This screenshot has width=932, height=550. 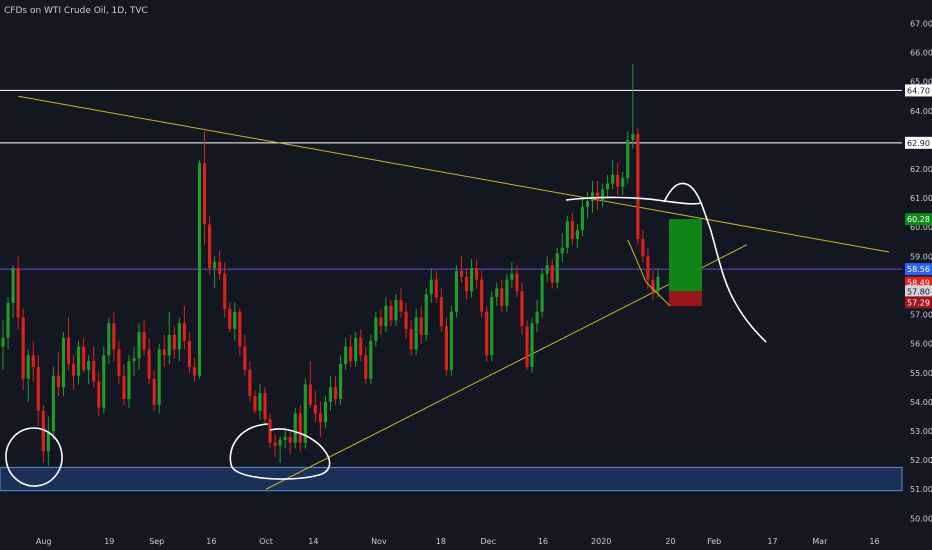 What do you see at coordinates (685, 255) in the screenshot?
I see `long-position-target-zone` at bounding box center [685, 255].